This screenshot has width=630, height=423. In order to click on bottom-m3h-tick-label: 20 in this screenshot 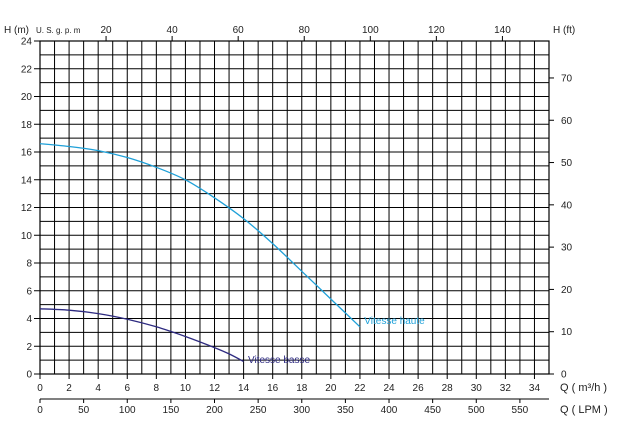, I will do `click(331, 388)`.